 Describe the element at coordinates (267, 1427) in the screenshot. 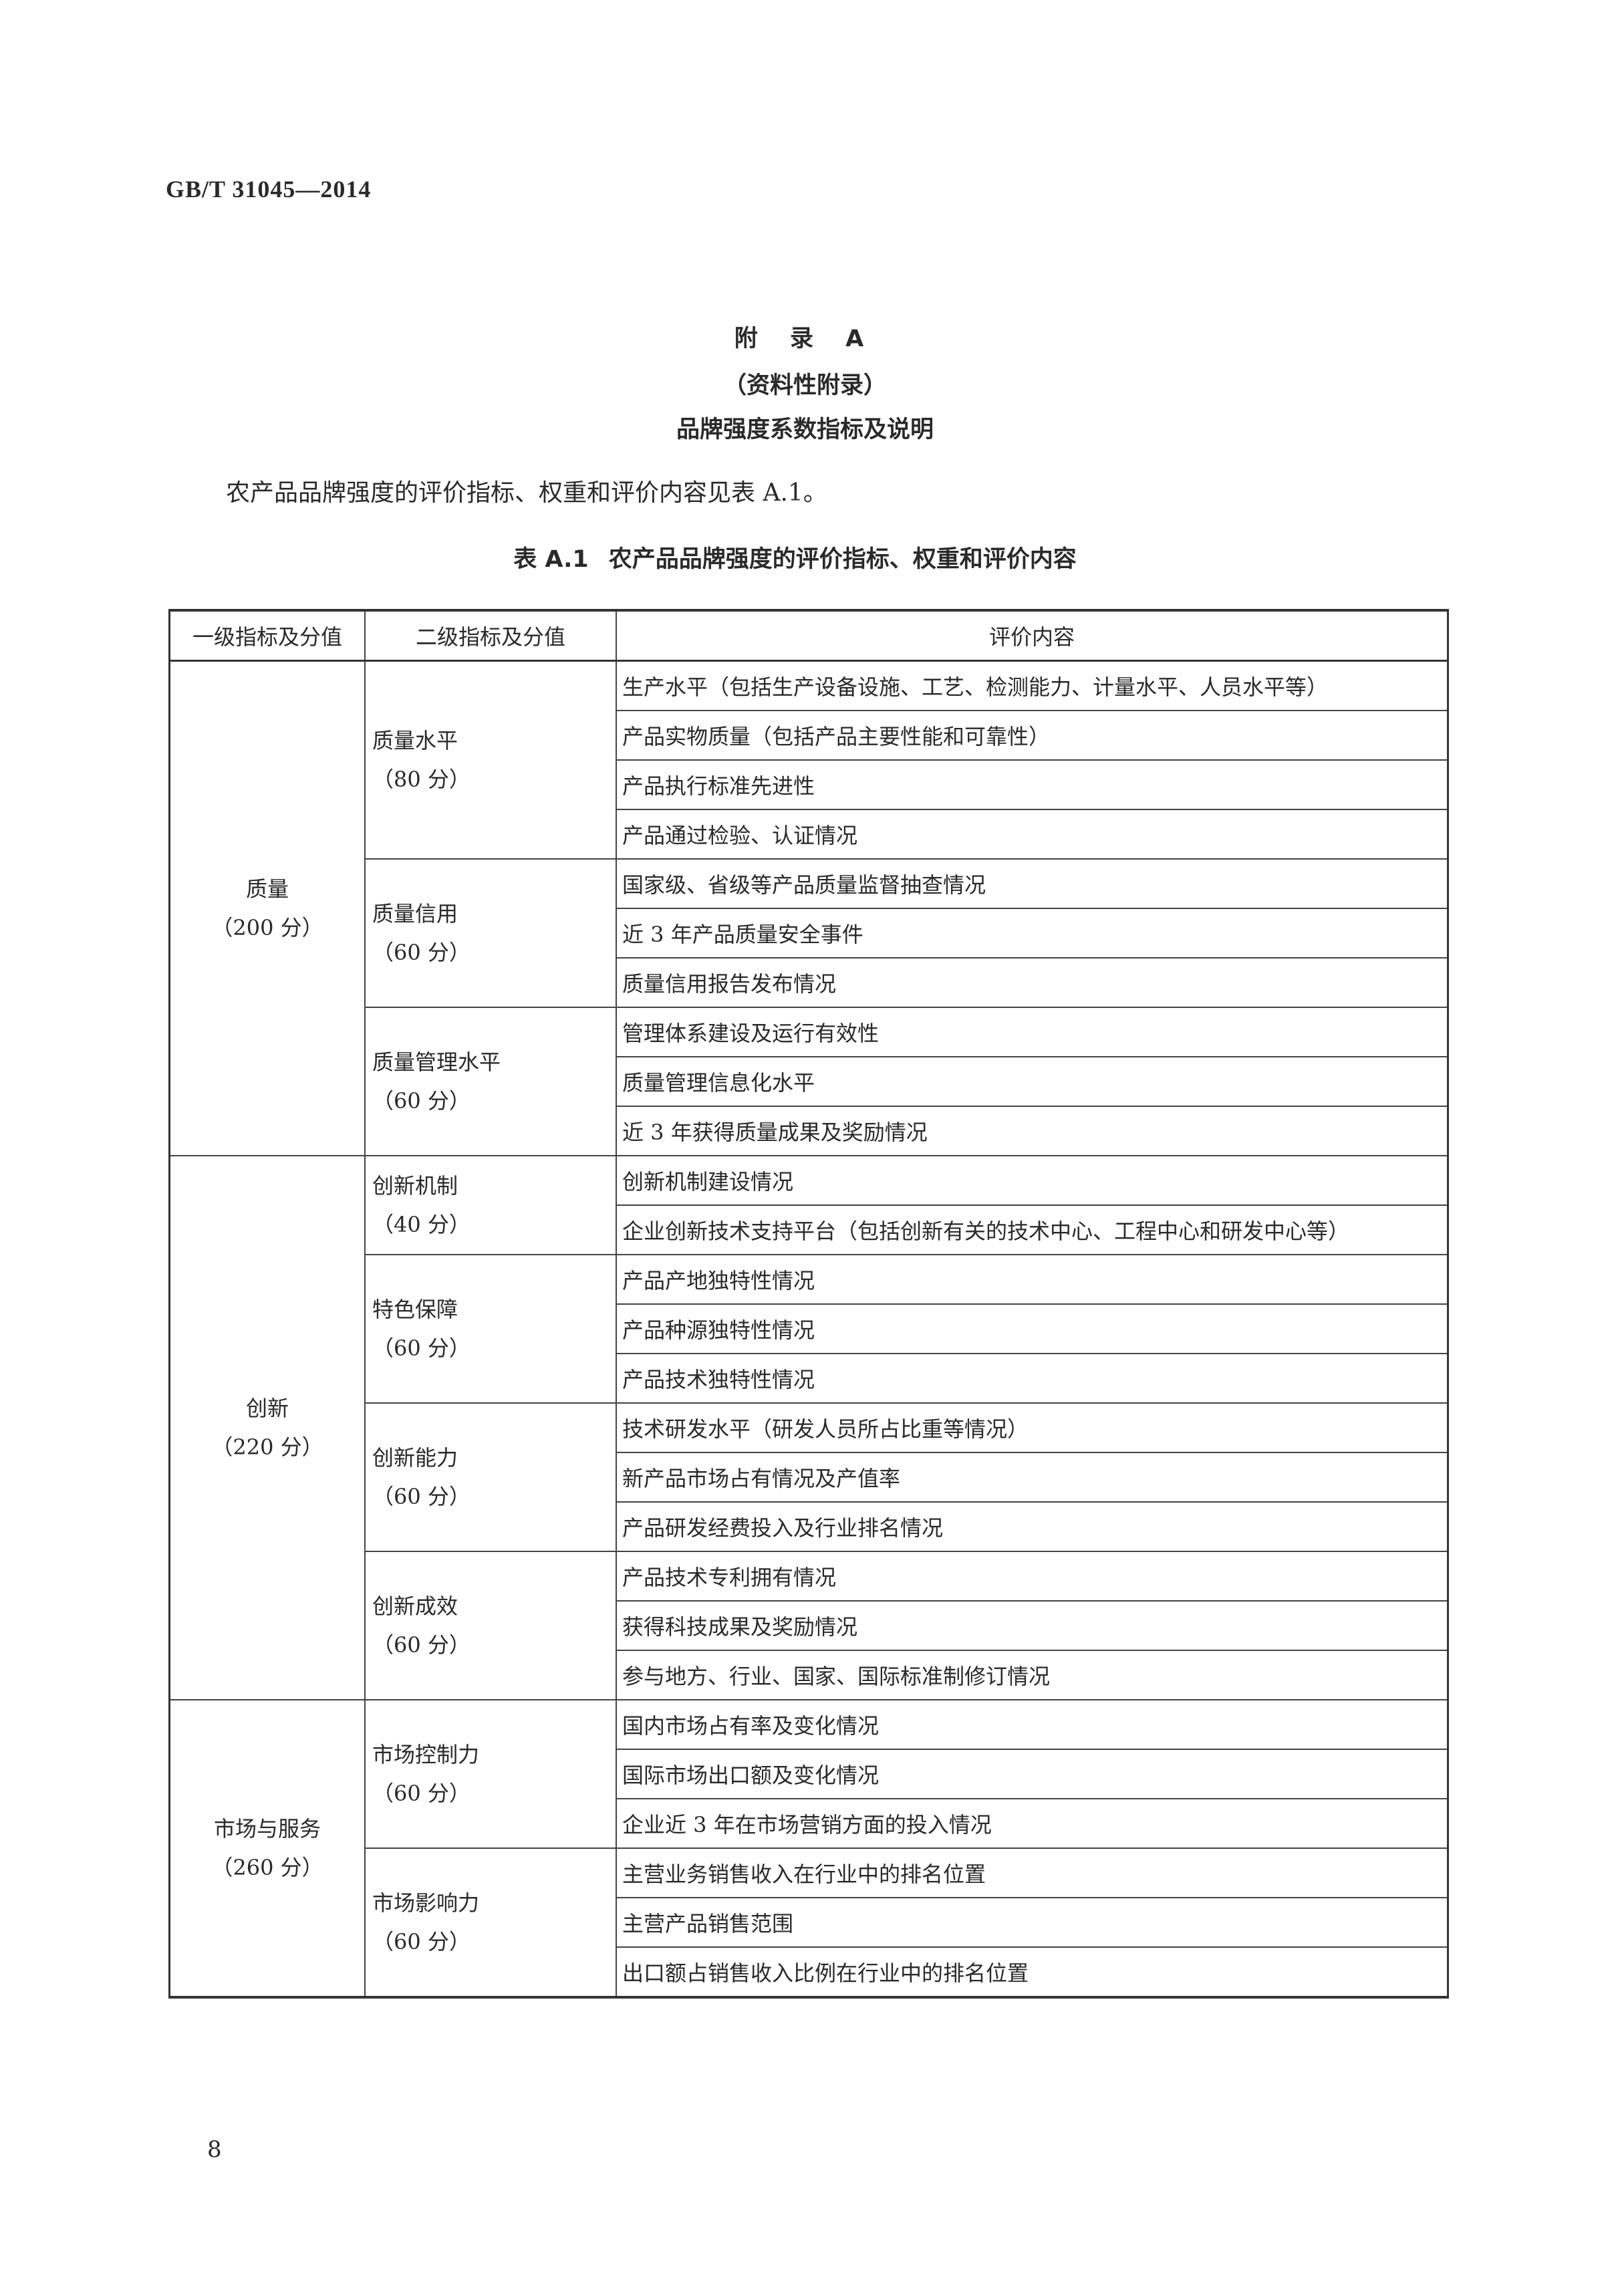

I see `level1-cell: 创新 （220 分）` at that location.